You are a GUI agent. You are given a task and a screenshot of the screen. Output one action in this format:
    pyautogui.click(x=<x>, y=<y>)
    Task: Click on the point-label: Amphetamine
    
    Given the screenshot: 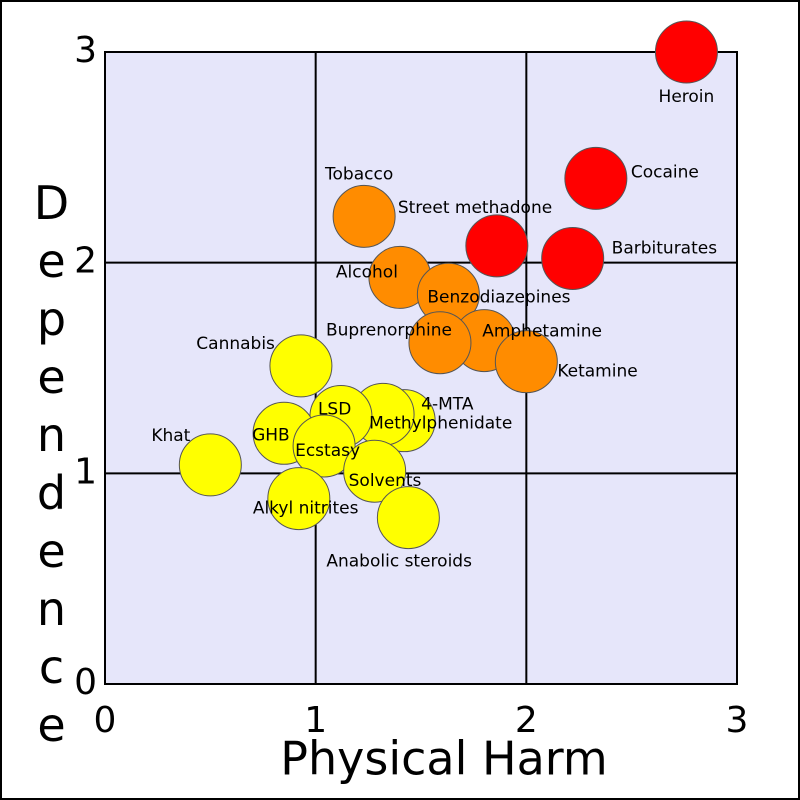 What is the action you would take?
    pyautogui.click(x=542, y=332)
    